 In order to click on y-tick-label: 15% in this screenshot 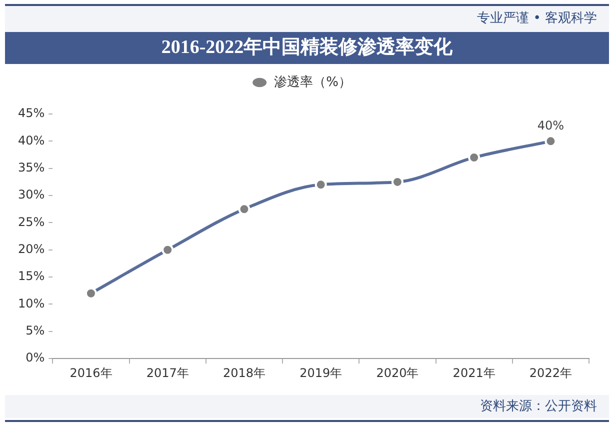, I will do `click(31, 276)`.